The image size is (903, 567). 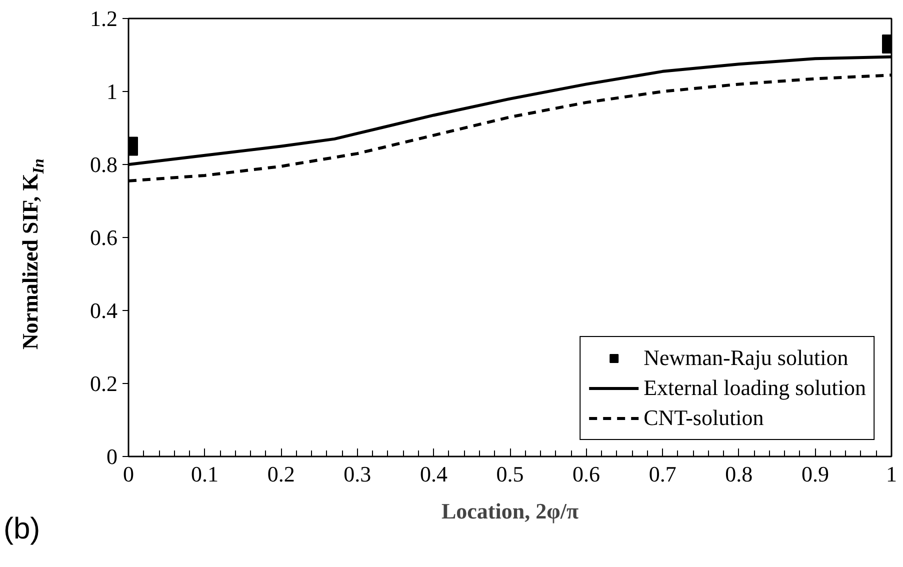 I want to click on legend-label: Newman-Raju solution, so click(x=746, y=358).